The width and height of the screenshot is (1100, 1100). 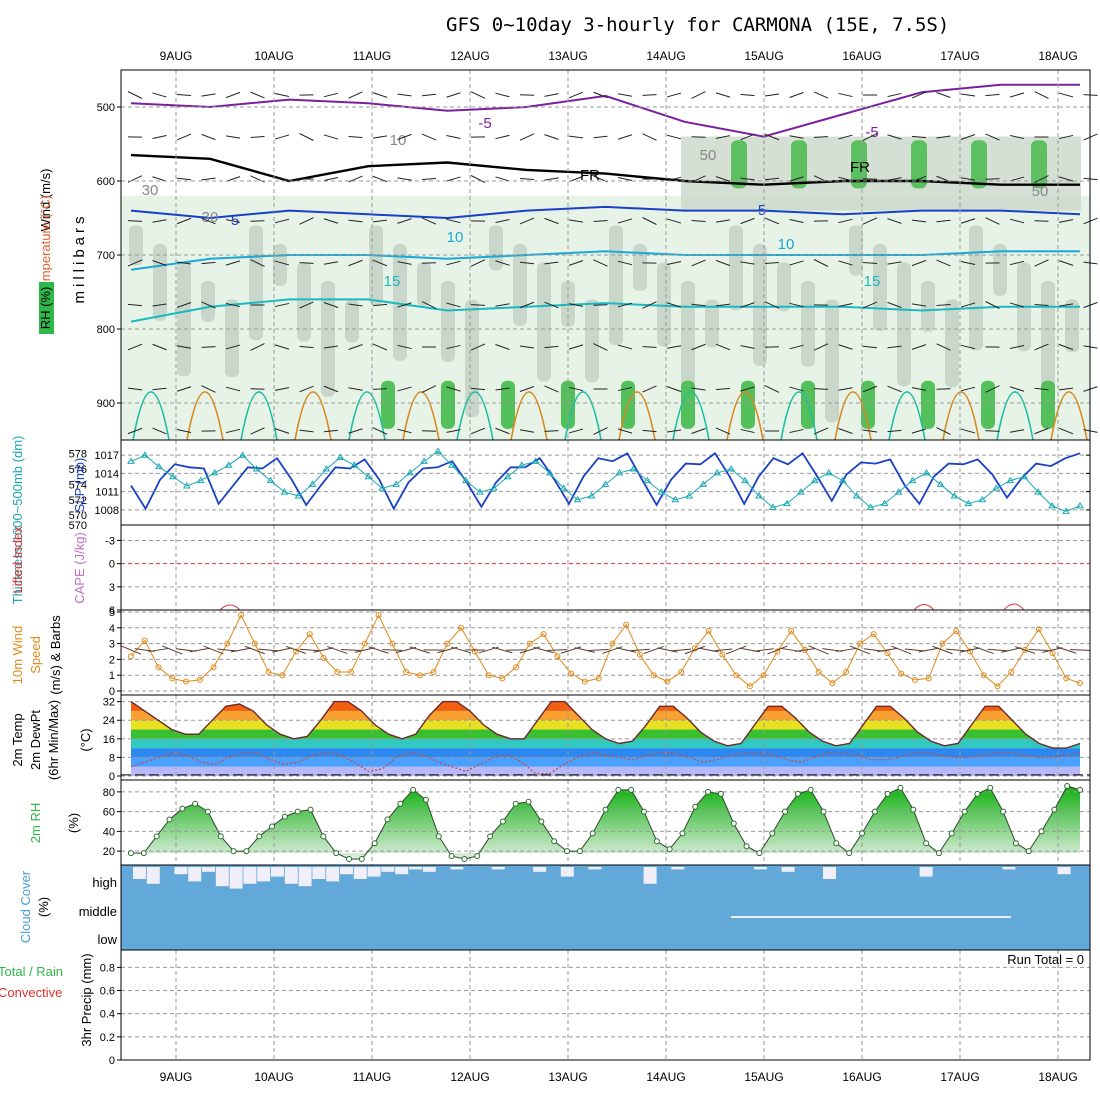 What do you see at coordinates (367, 416) in the screenshot?
I see `low-level-contour` at bounding box center [367, 416].